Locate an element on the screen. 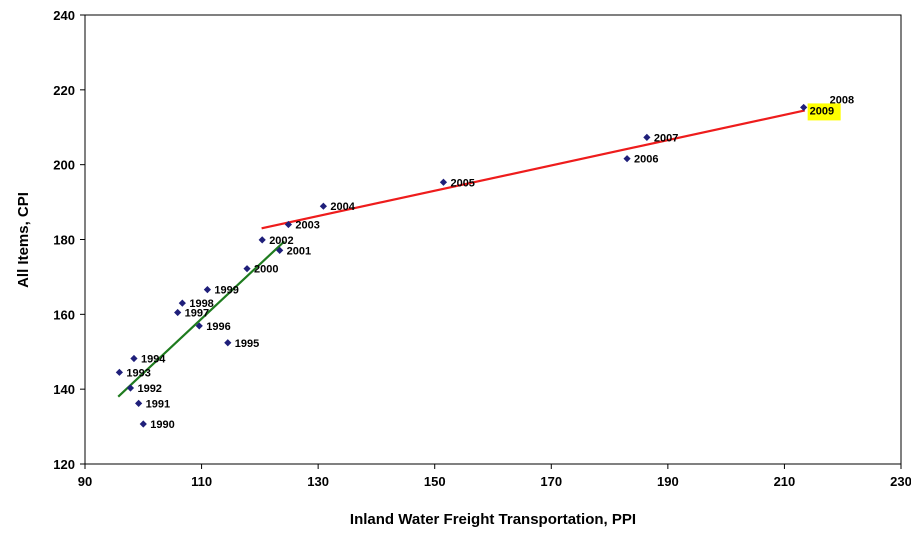 The image size is (911, 533). y-tick-label: 220 is located at coordinates (64, 90).